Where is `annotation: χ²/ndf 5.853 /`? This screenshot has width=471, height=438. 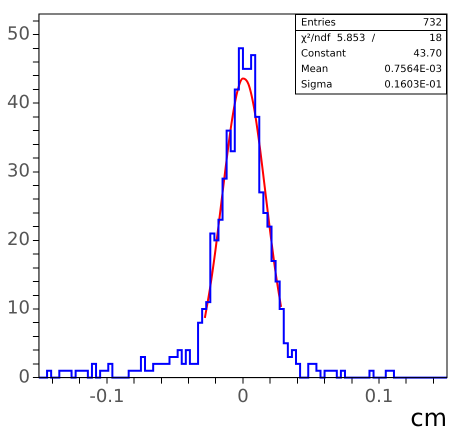
annotation: χ²/ndf 5.853 / is located at coordinates (338, 38).